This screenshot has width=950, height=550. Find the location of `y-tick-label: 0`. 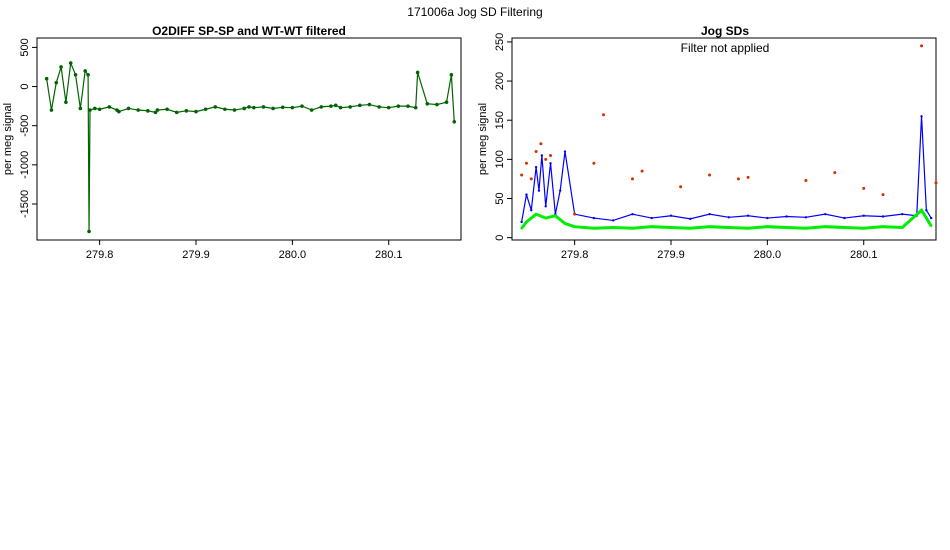

y-tick-label: 0 is located at coordinates (500, 238).